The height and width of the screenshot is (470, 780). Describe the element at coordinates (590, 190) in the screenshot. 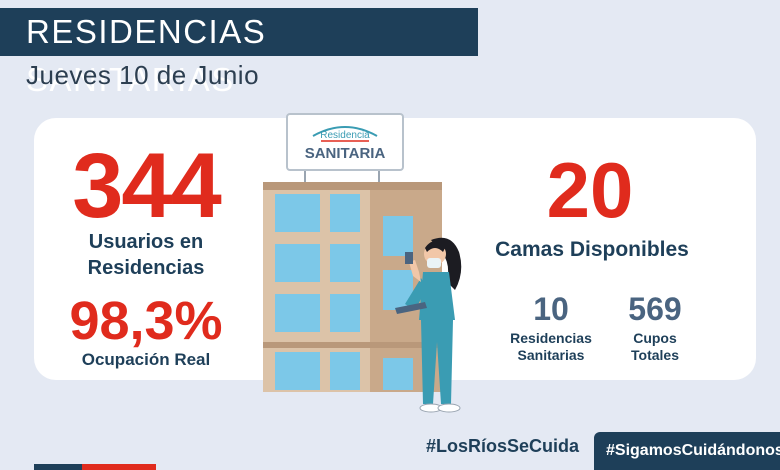

I see `beds-count: 20` at that location.